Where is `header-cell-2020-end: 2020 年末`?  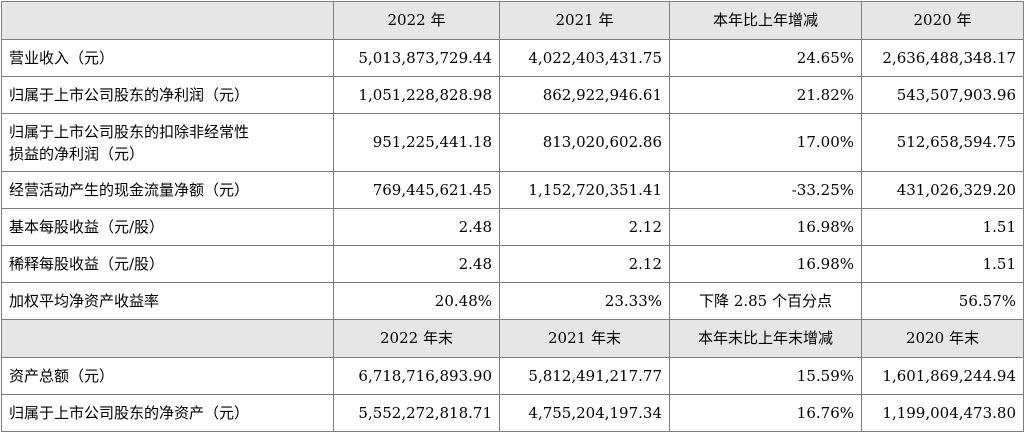 header-cell-2020-end: 2020 年末 is located at coordinates (942, 338).